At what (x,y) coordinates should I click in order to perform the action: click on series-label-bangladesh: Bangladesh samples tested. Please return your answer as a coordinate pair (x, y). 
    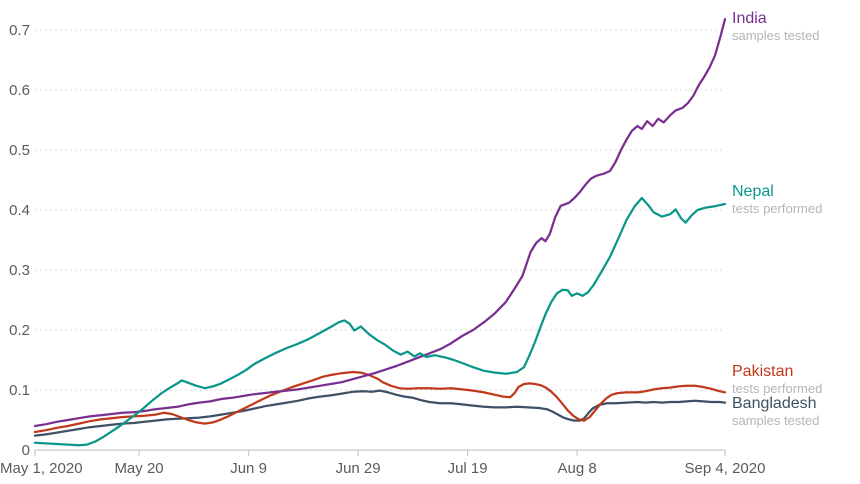
    Looking at the image, I should click on (775, 412).